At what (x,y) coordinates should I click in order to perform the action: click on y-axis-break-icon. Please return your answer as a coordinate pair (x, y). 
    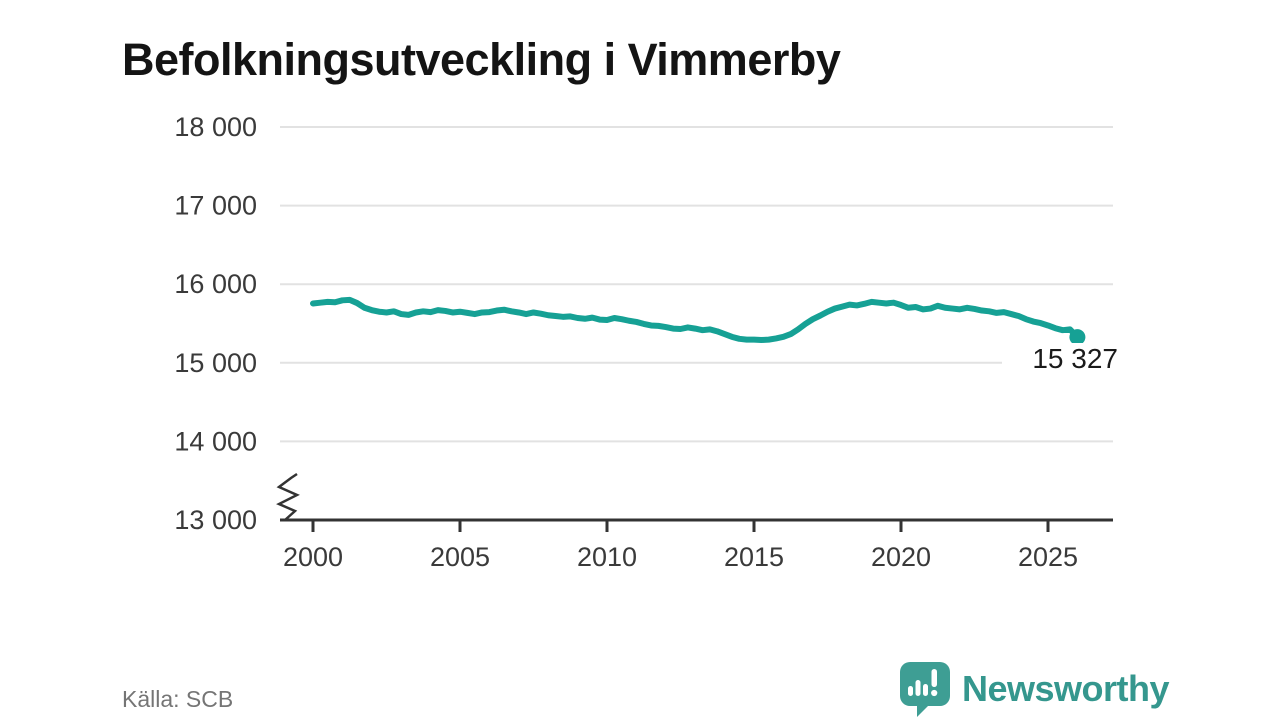
    Looking at the image, I should click on (288, 496).